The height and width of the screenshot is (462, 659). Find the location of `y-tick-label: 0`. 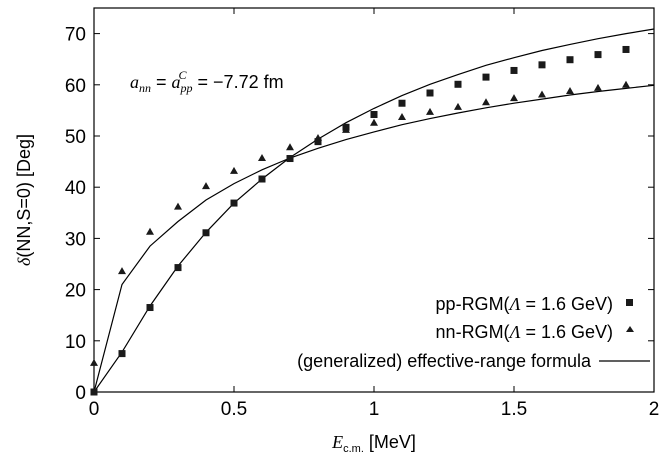

y-tick-label: 0 is located at coordinates (80, 393).